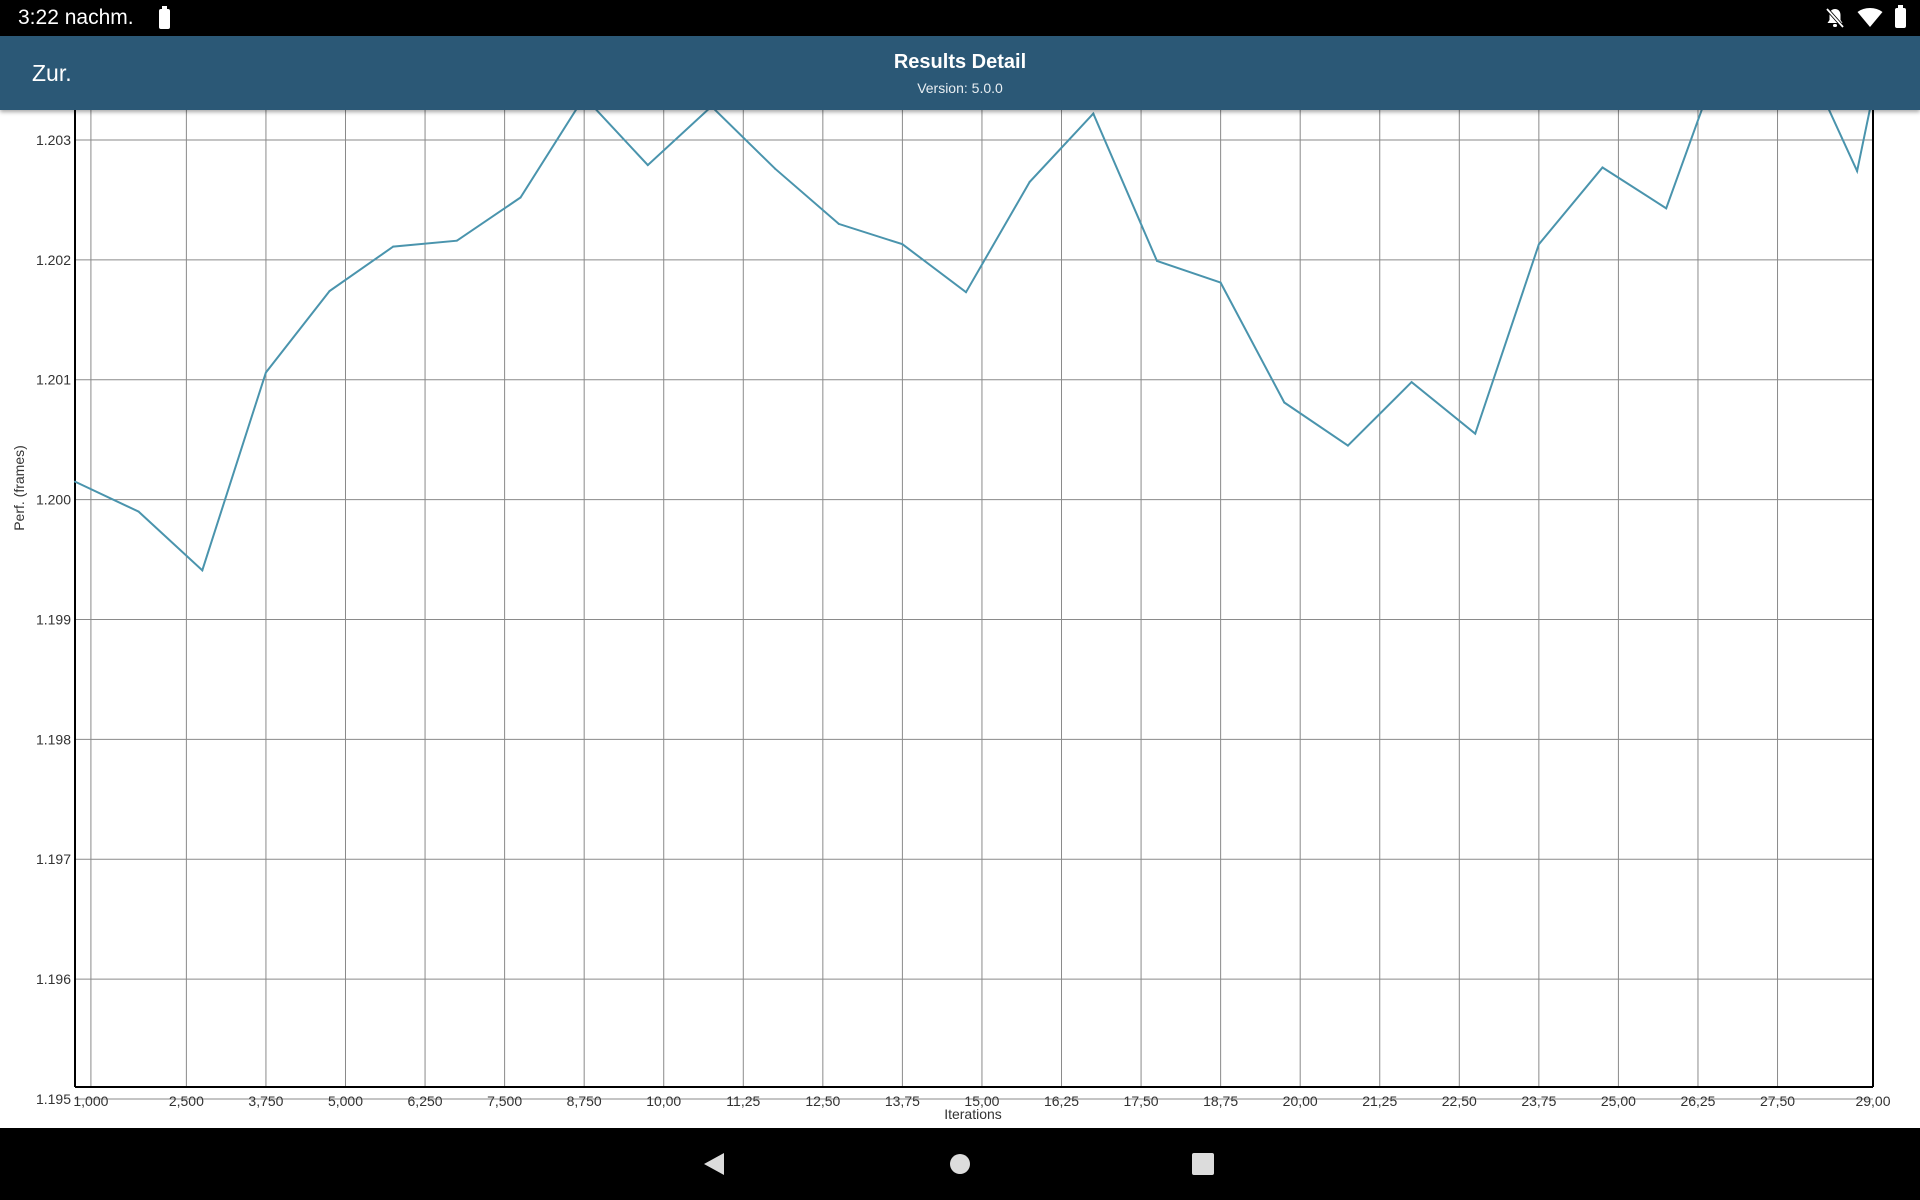 The width and height of the screenshot is (1920, 1200). What do you see at coordinates (1061, 1101) in the screenshot?
I see `x-tick-label: 16,25` at bounding box center [1061, 1101].